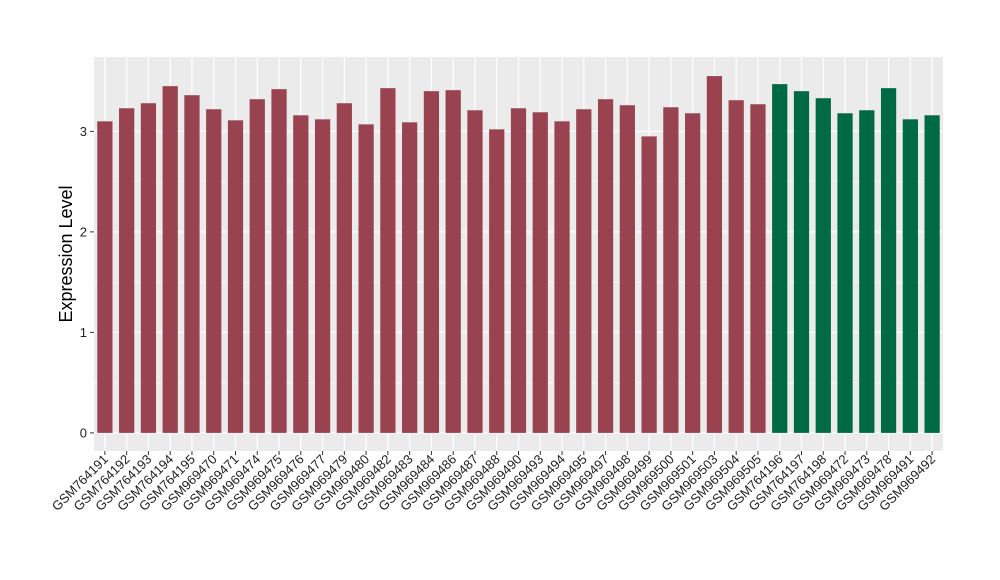  I want to click on bar-GSM969488, so click(497, 281).